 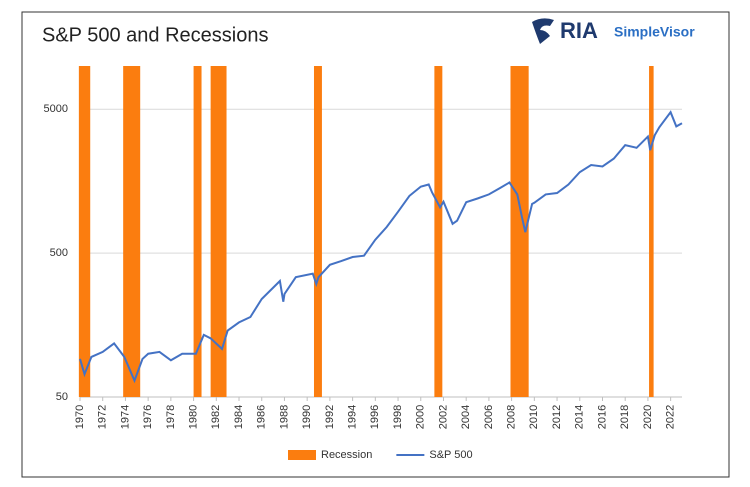 What do you see at coordinates (125, 417) in the screenshot?
I see `x-tick-label: 1974` at bounding box center [125, 417].